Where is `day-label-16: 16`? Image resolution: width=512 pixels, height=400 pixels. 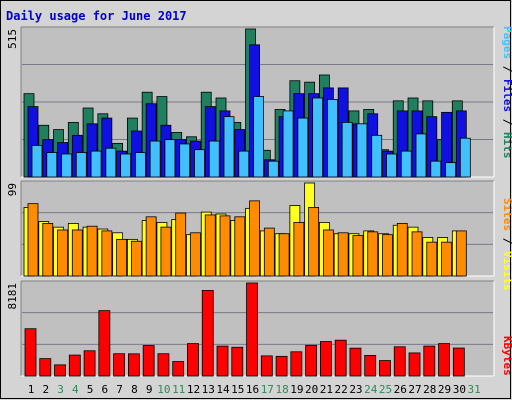 day-label-16: 16 is located at coordinates (252, 389).